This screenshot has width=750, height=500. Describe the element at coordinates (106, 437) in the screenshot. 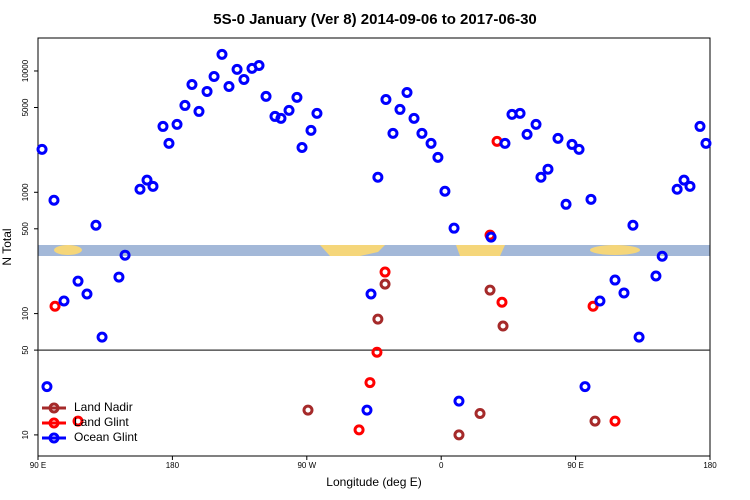

I see `legend-label: Ocean Glint` at that location.